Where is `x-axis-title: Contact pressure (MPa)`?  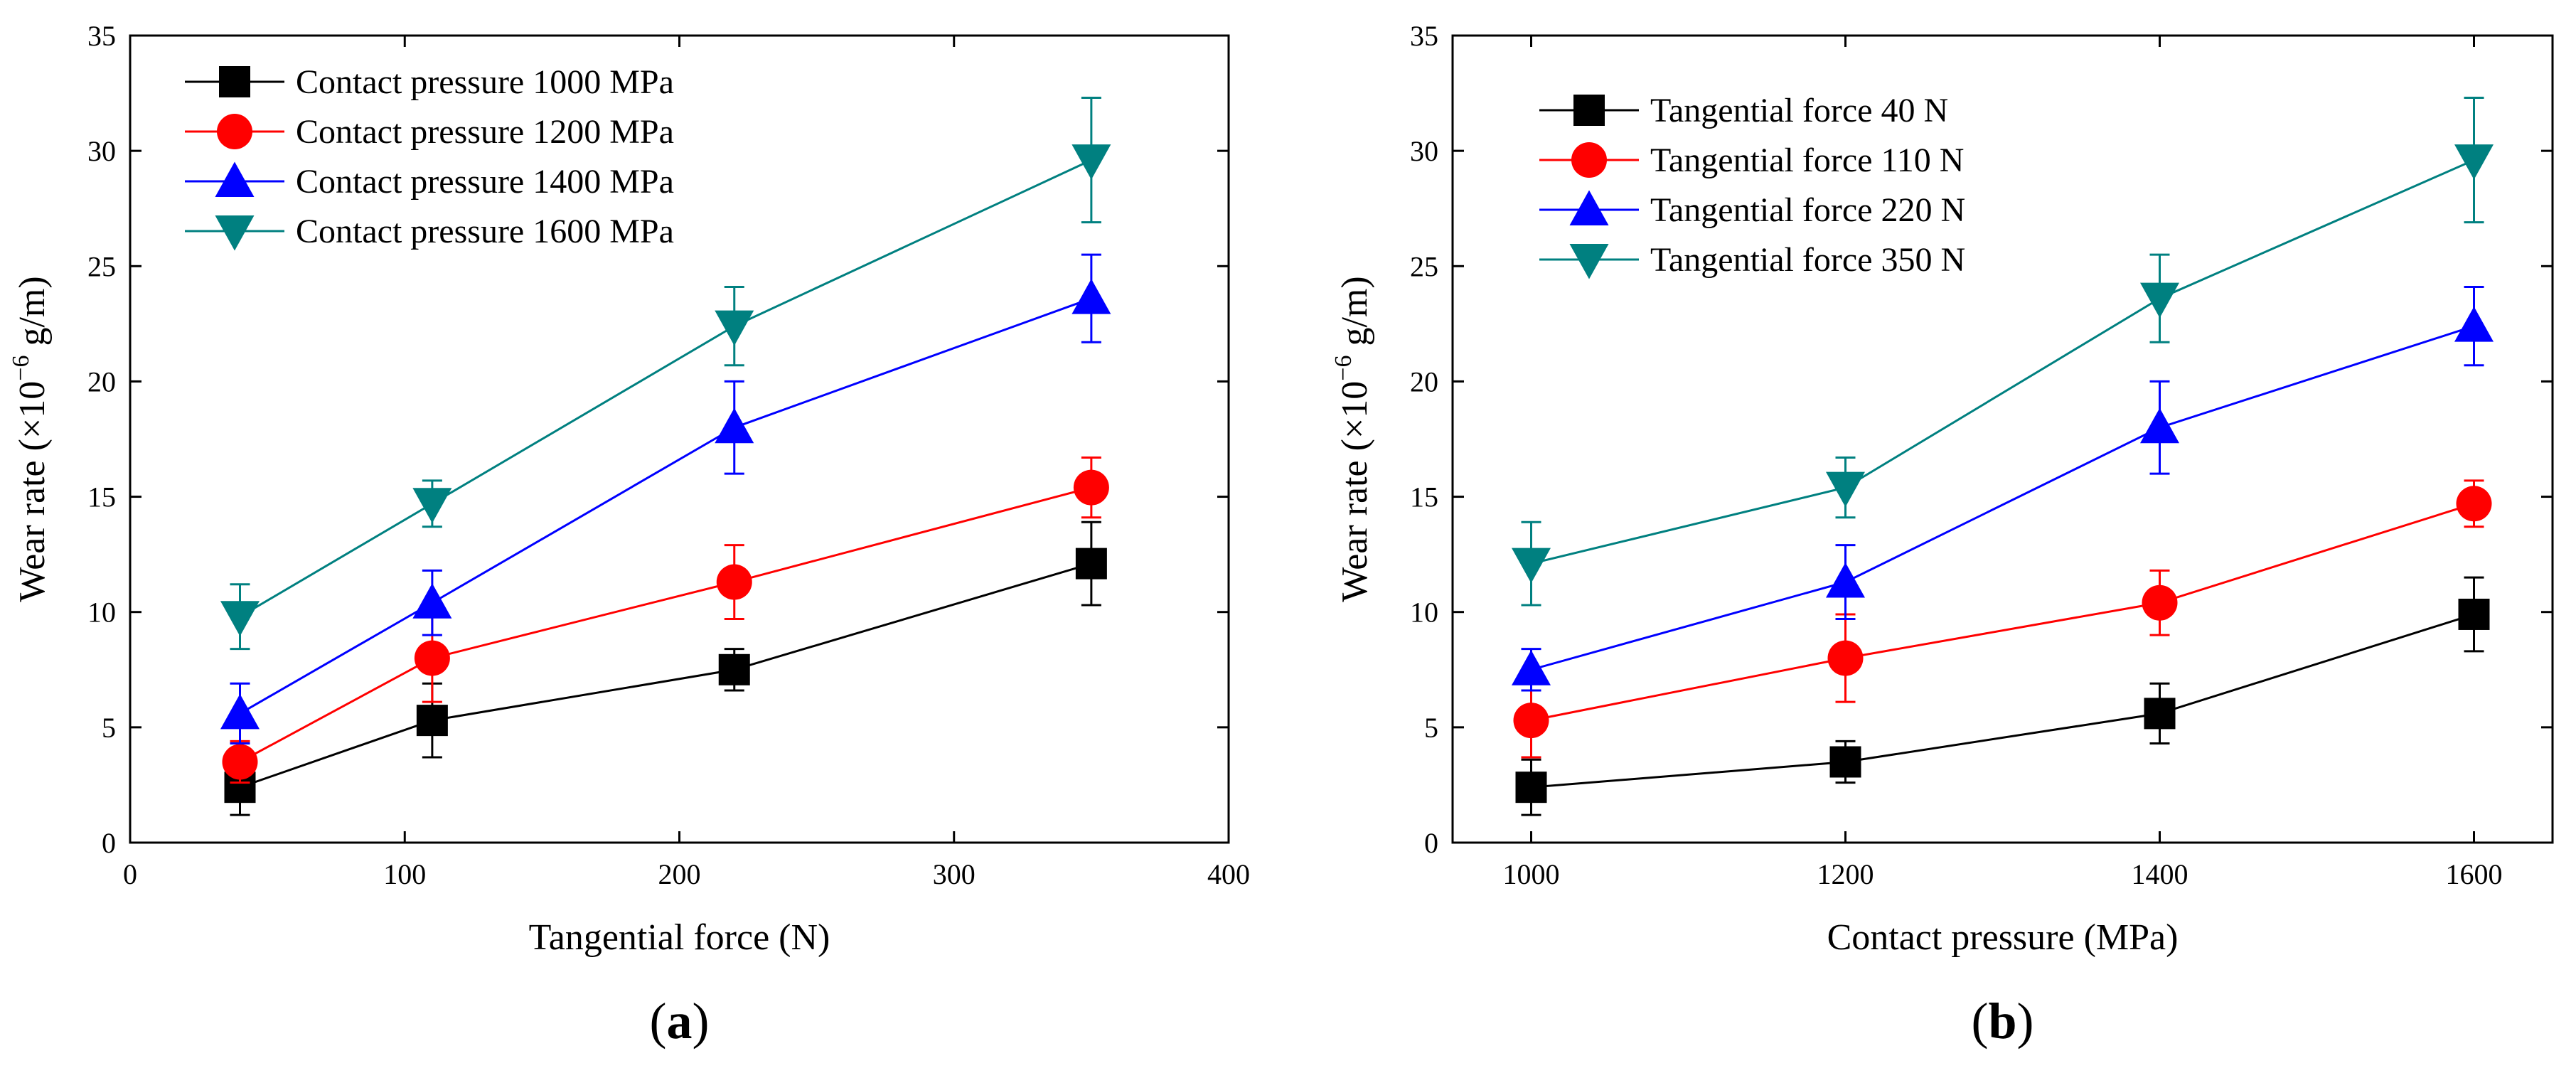
x-axis-title: Contact pressure (MPa) is located at coordinates (2003, 937).